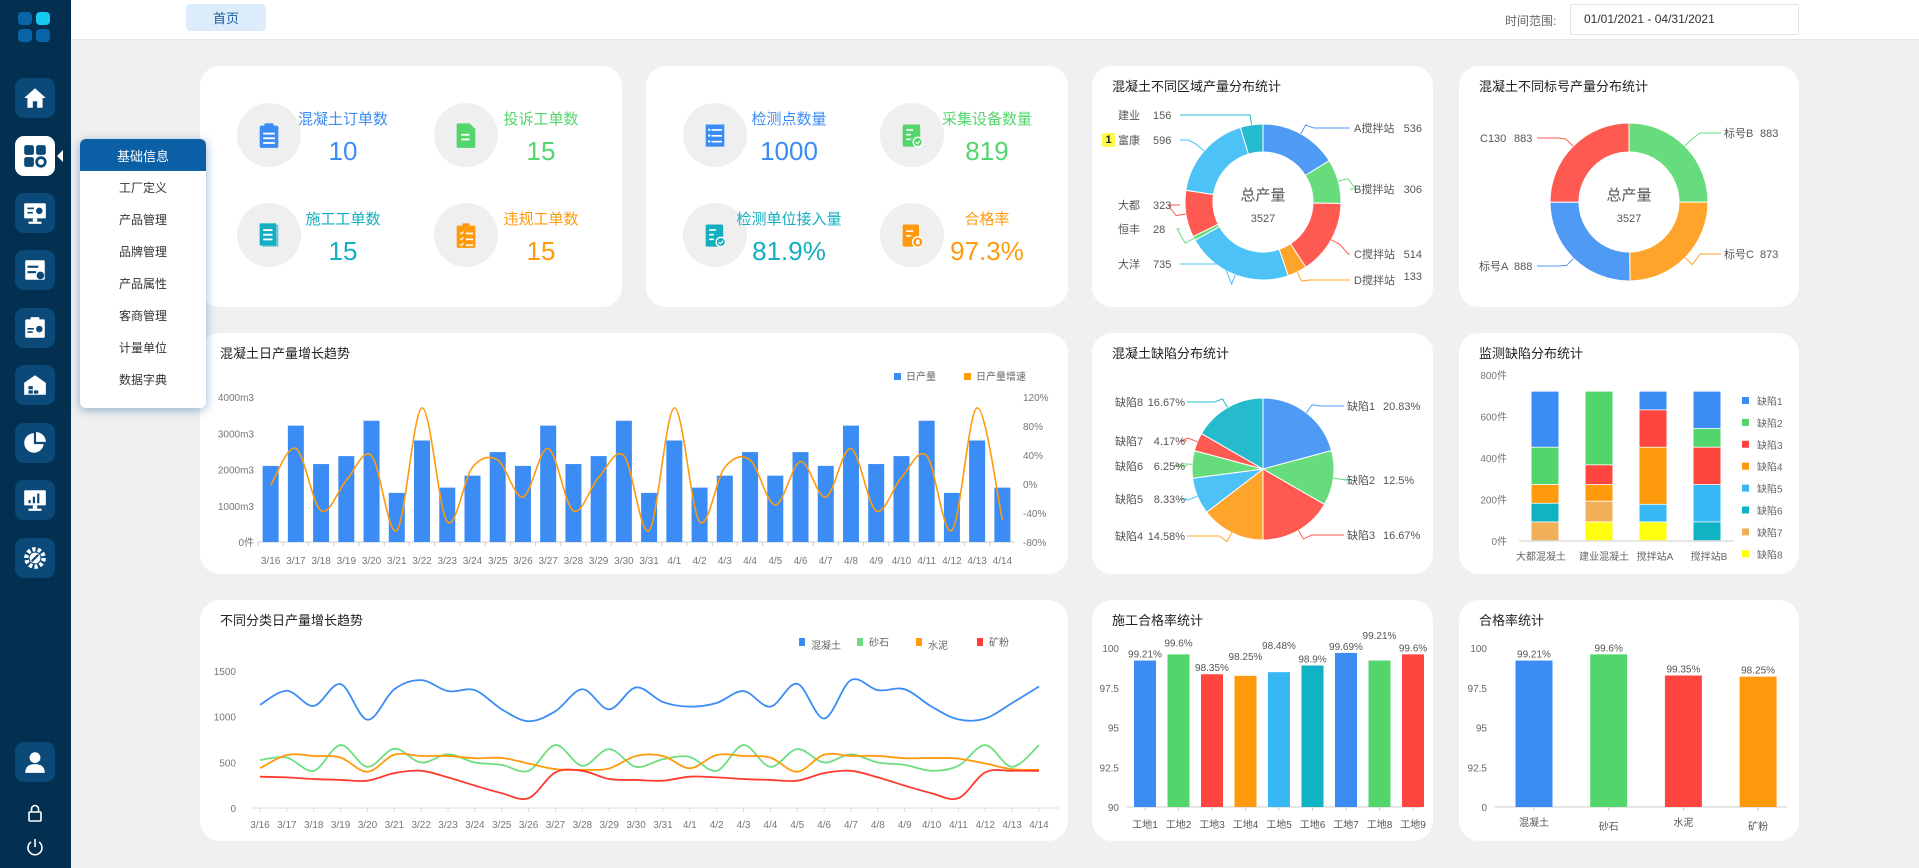 This screenshot has height=868, width=1919. What do you see at coordinates (226, 17) in the screenshot?
I see `tab-home: 首页` at bounding box center [226, 17].